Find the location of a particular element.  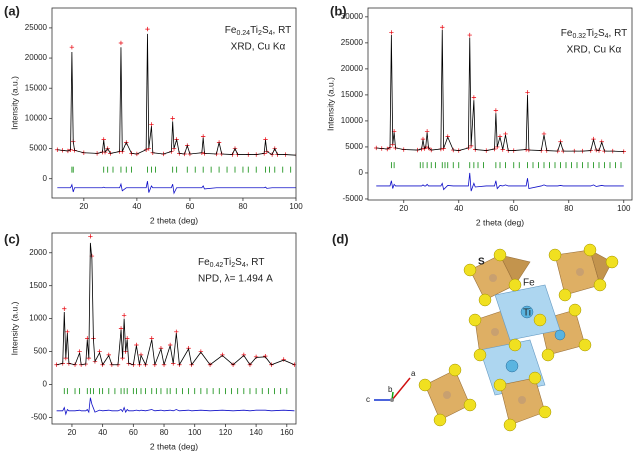

panel-label: (b) is located at coordinates (338, 10).